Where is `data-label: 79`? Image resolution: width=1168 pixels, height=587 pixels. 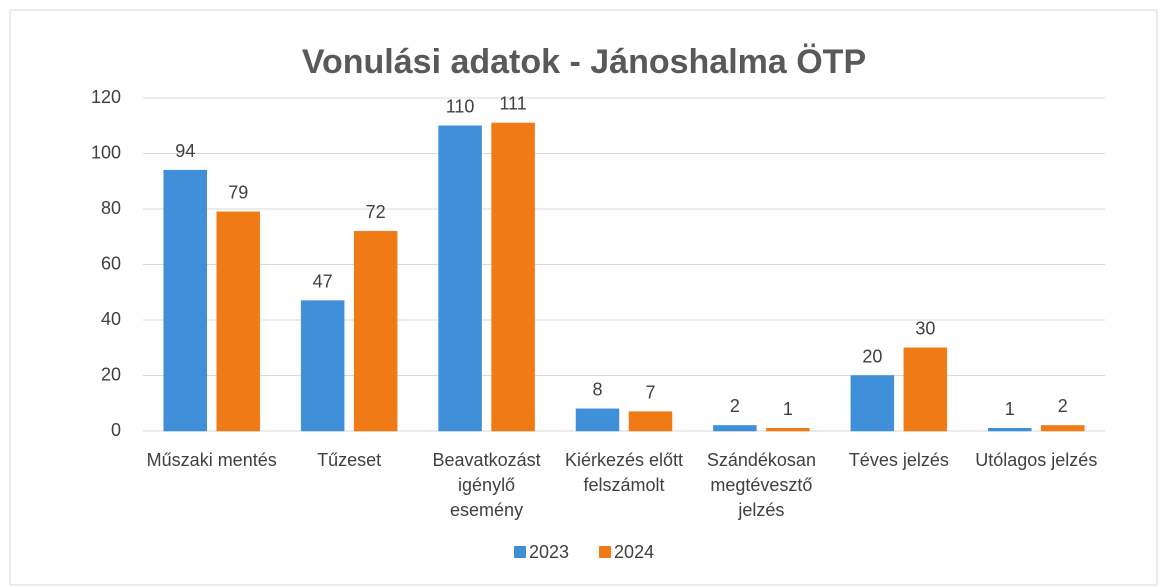 data-label: 79 is located at coordinates (238, 193).